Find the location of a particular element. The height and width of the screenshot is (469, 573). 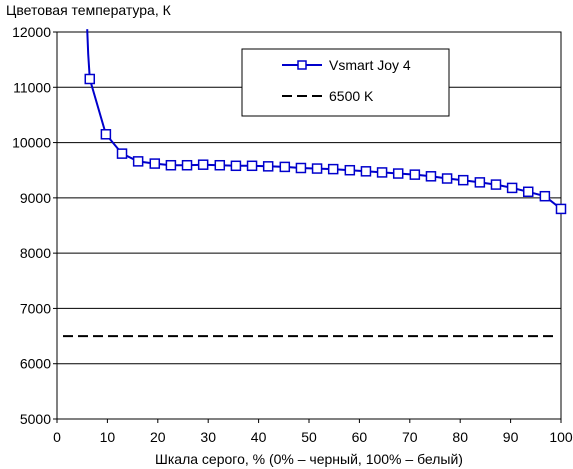

legend-box is located at coordinates (345, 82).